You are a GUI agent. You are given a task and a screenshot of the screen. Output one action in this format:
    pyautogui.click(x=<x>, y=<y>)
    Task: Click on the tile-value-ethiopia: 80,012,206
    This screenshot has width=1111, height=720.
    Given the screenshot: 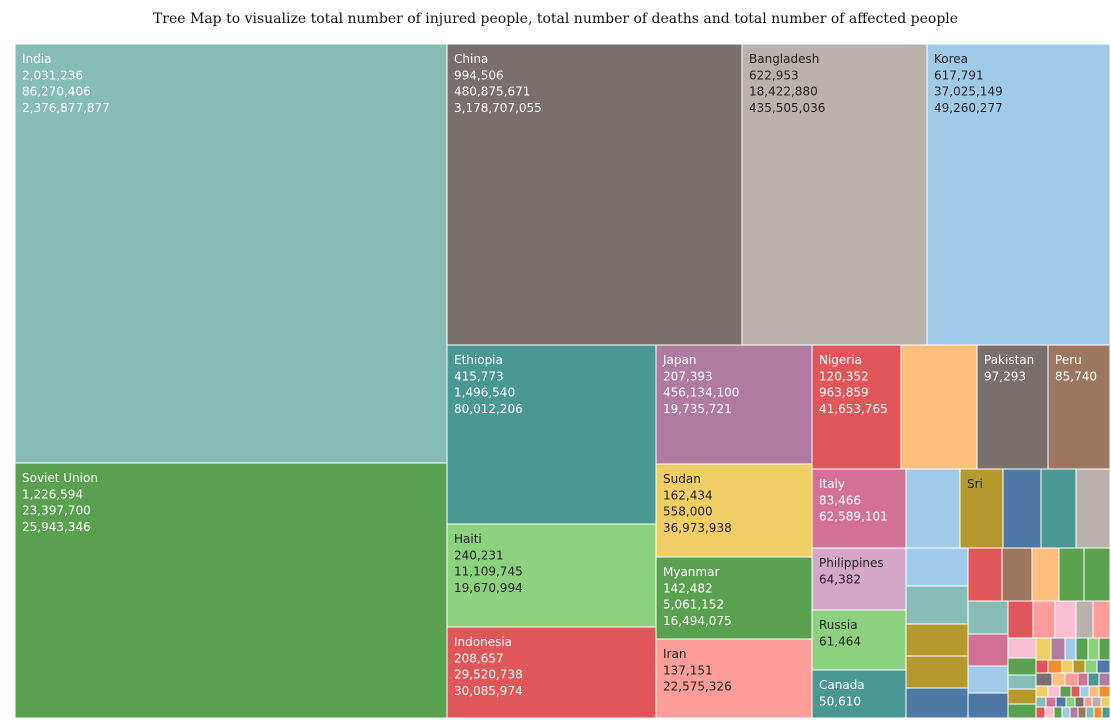 What is the action you would take?
    pyautogui.click(x=488, y=409)
    